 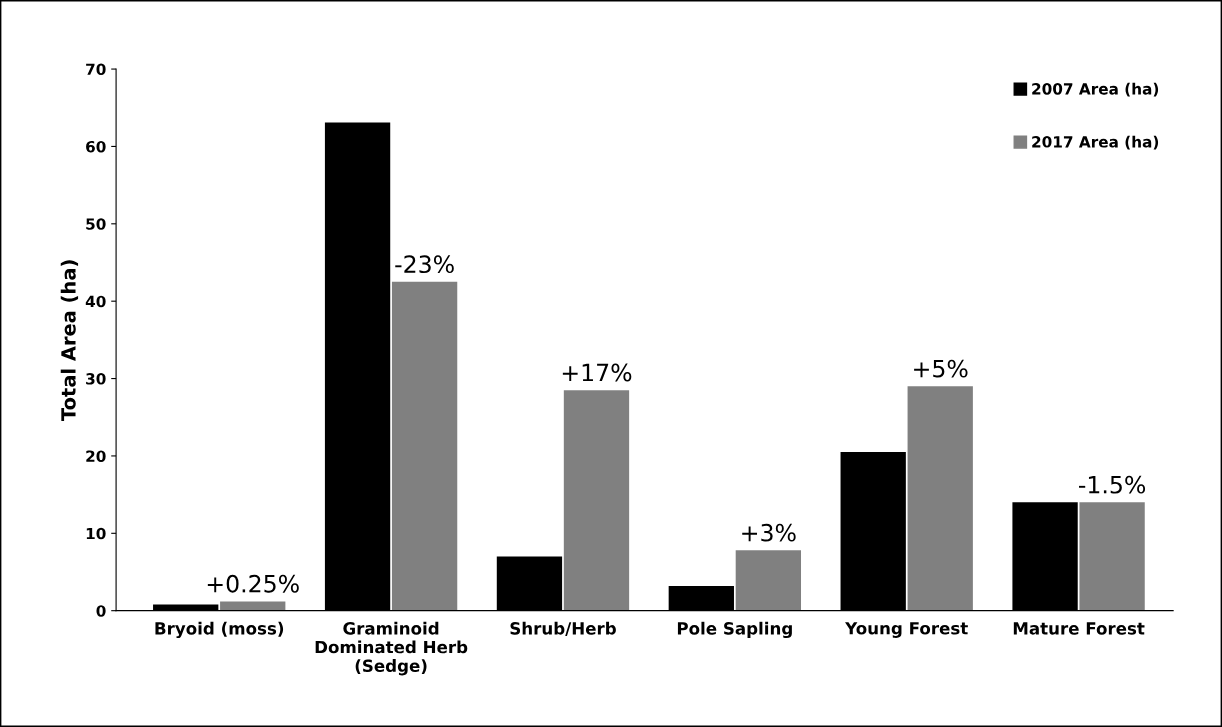 I want to click on x-tick-label: Pole Sapling, so click(x=734, y=630).